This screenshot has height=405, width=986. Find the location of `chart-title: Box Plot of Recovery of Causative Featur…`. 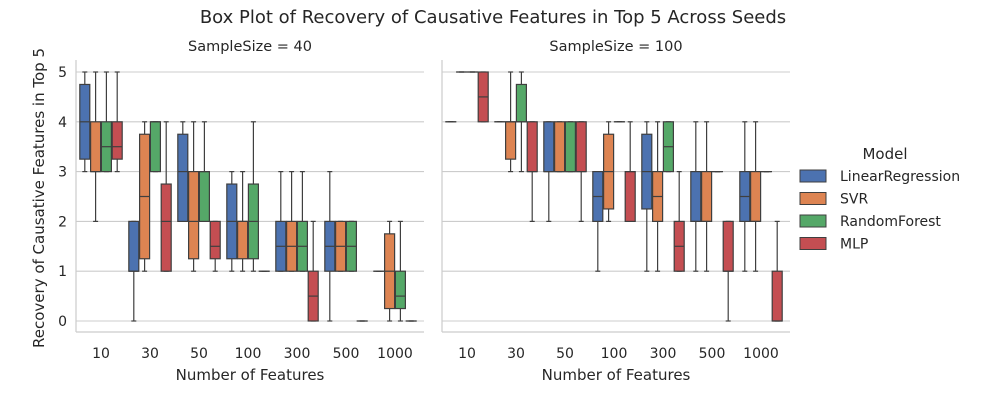

chart-title: Box Plot of Recovery of Causative Featur… is located at coordinates (493, 17).